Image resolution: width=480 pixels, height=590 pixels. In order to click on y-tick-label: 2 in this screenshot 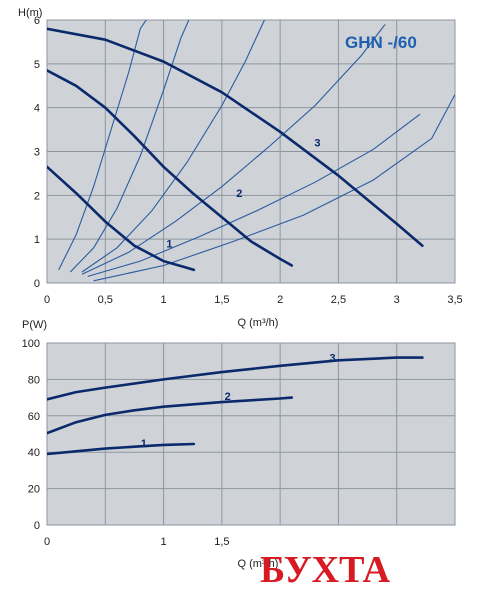, I will do `click(37, 196)`.